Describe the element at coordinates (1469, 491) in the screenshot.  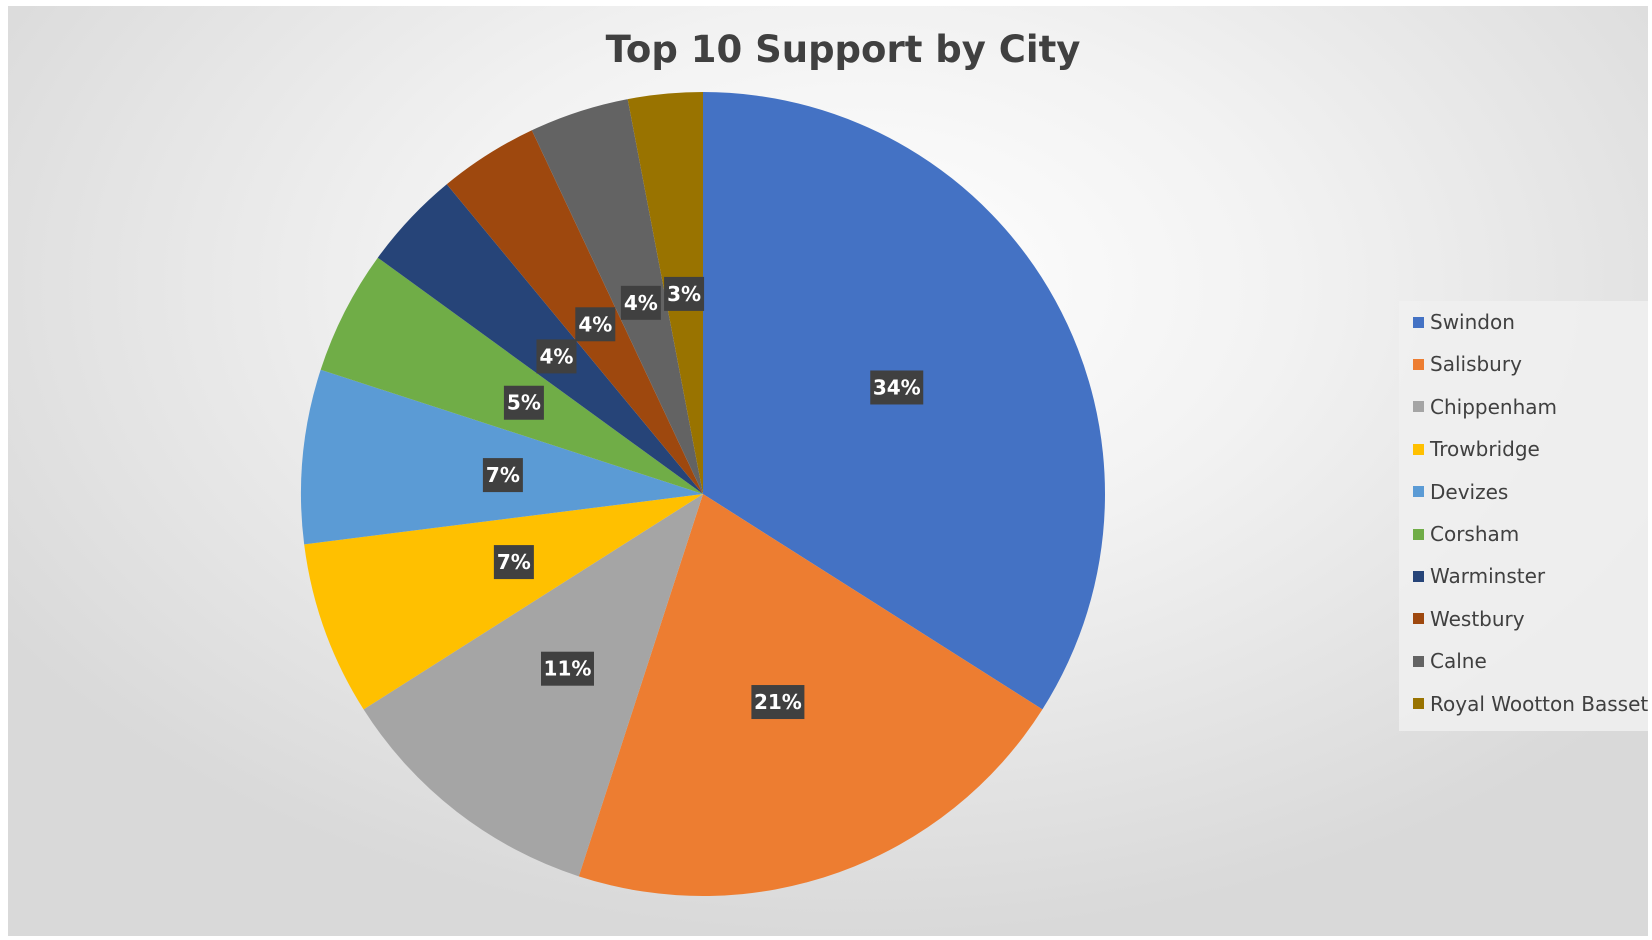
I see `legend-label: Devizes` at that location.